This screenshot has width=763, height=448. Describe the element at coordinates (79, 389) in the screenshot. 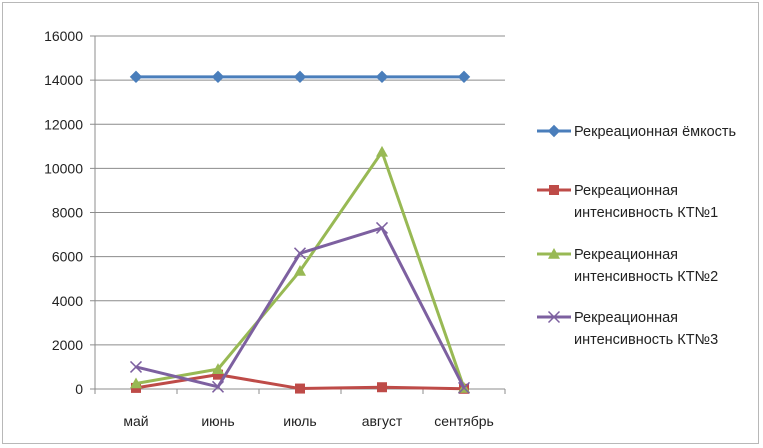

I see `y-tick-label: 0` at that location.